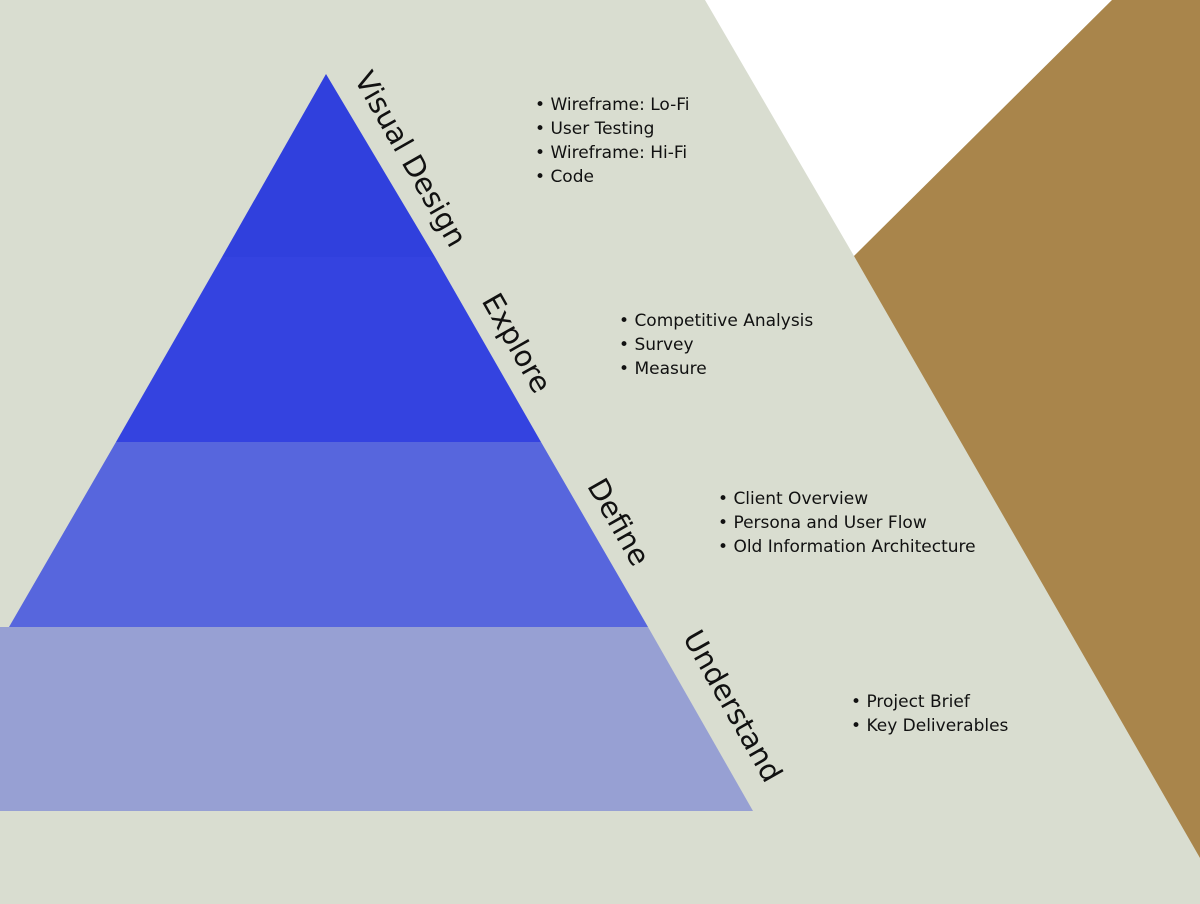  I want to click on list-item: Wireframe: Hi-Fi, so click(612, 153).